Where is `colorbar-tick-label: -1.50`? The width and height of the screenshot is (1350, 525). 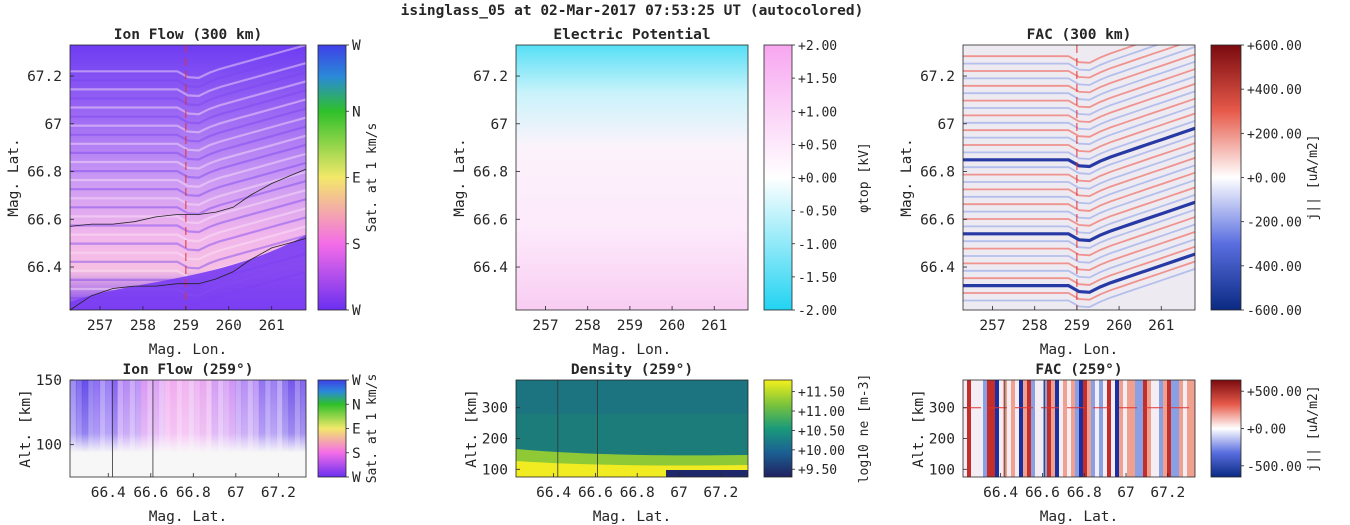 colorbar-tick-label: -1.50 is located at coordinates (817, 278).